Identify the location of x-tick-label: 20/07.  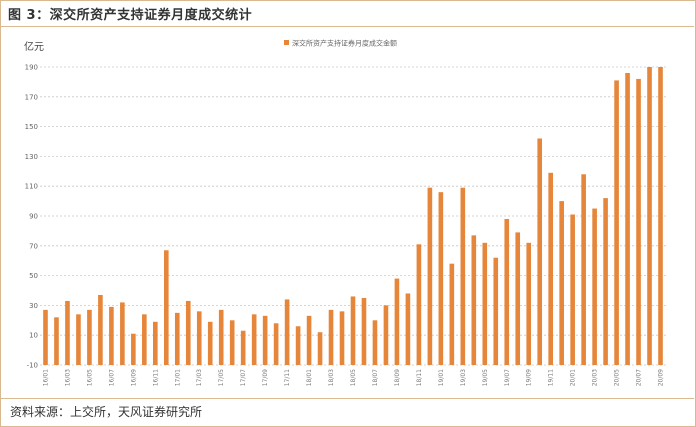
(639, 377).